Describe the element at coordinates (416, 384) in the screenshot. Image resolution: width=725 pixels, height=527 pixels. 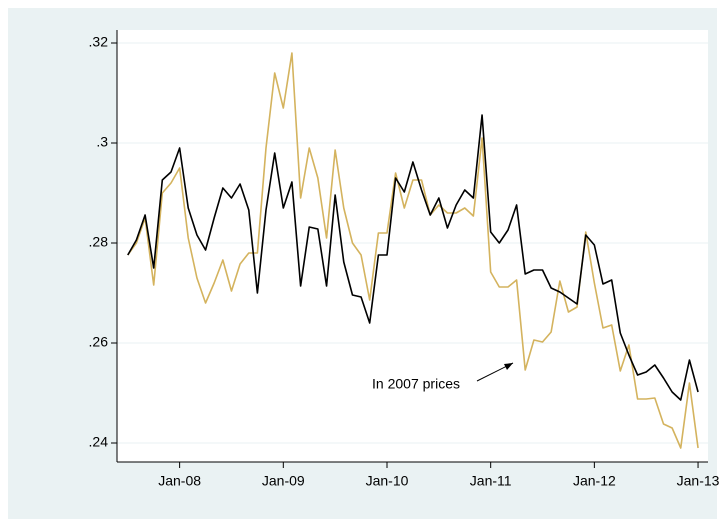
I see `annotation: In 2007 prices` at that location.